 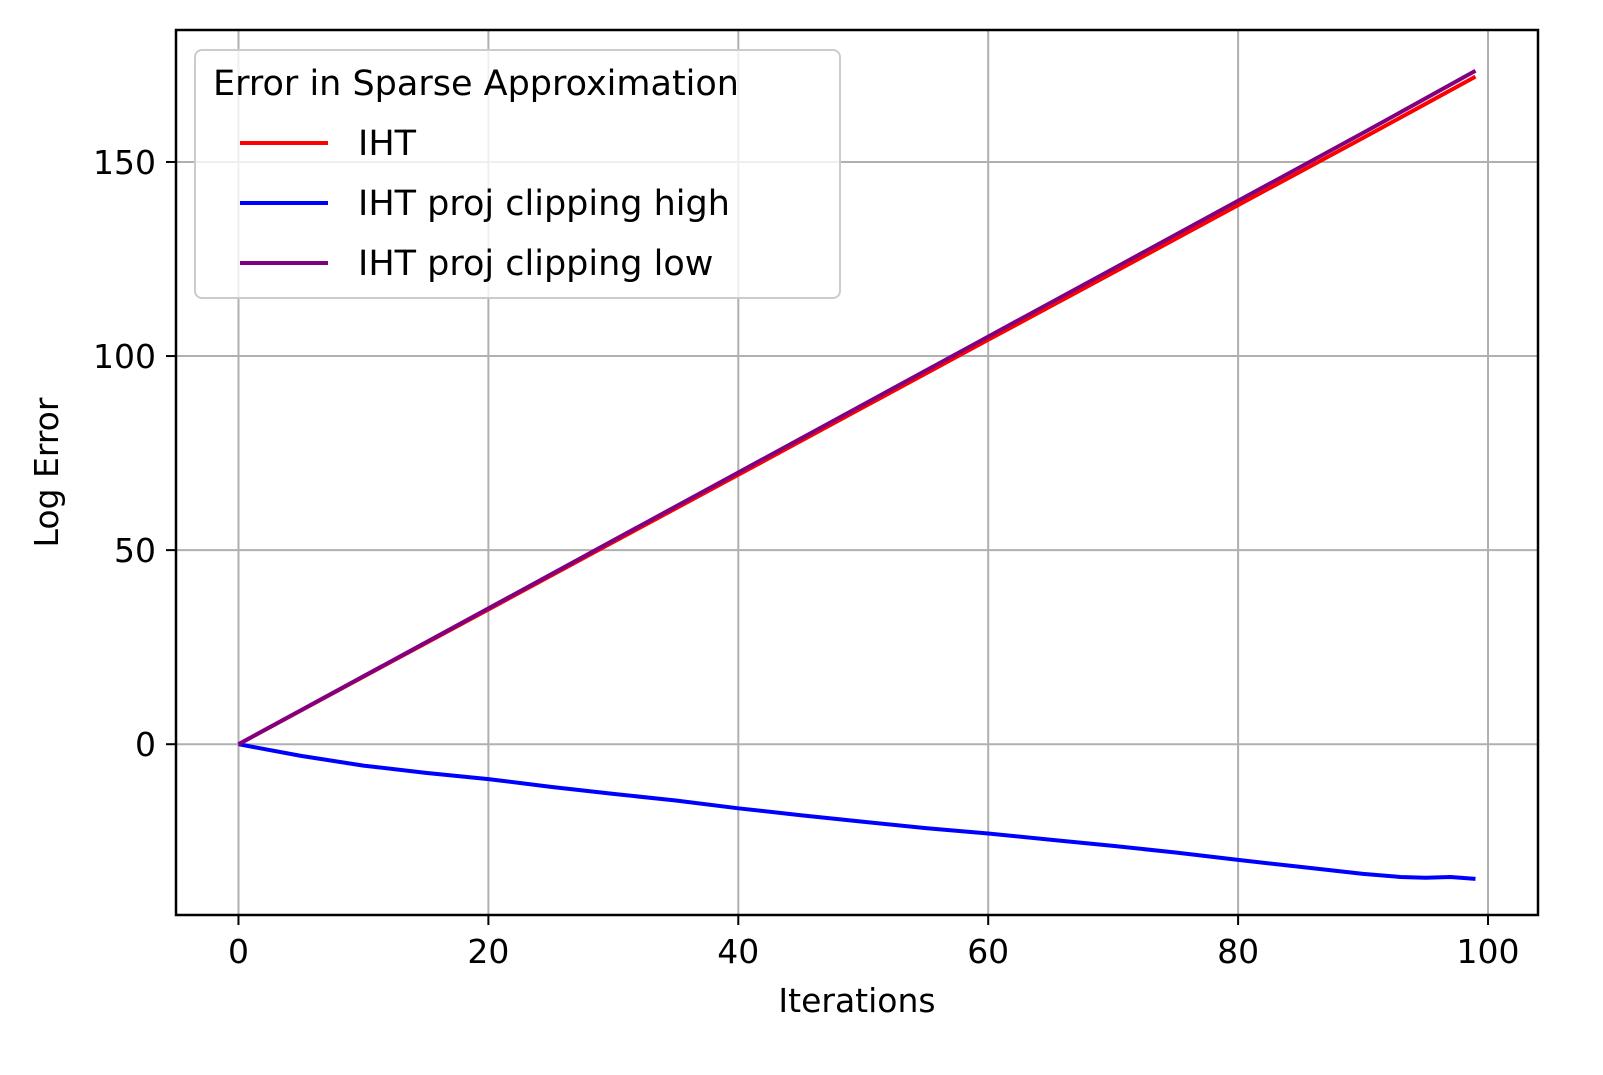 What do you see at coordinates (46, 472) in the screenshot?
I see `y-axis-label: Log Error` at bounding box center [46, 472].